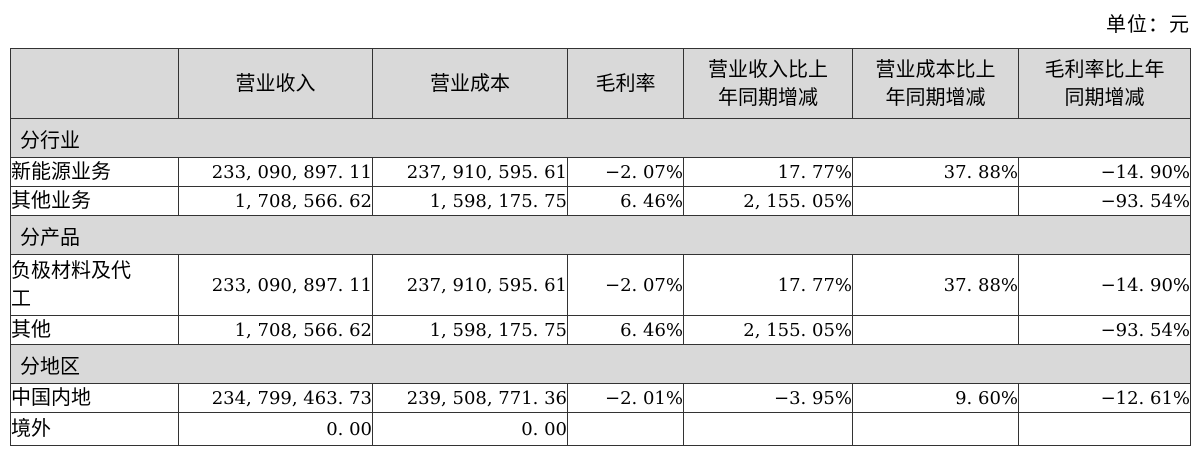  I want to click on unit-label: 单位：元, so click(1148, 25).